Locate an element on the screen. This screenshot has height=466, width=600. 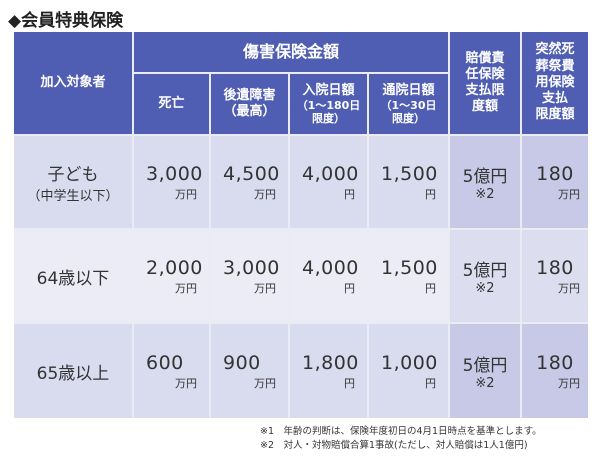
header-liability-line2: 任保険 is located at coordinates (485, 74).